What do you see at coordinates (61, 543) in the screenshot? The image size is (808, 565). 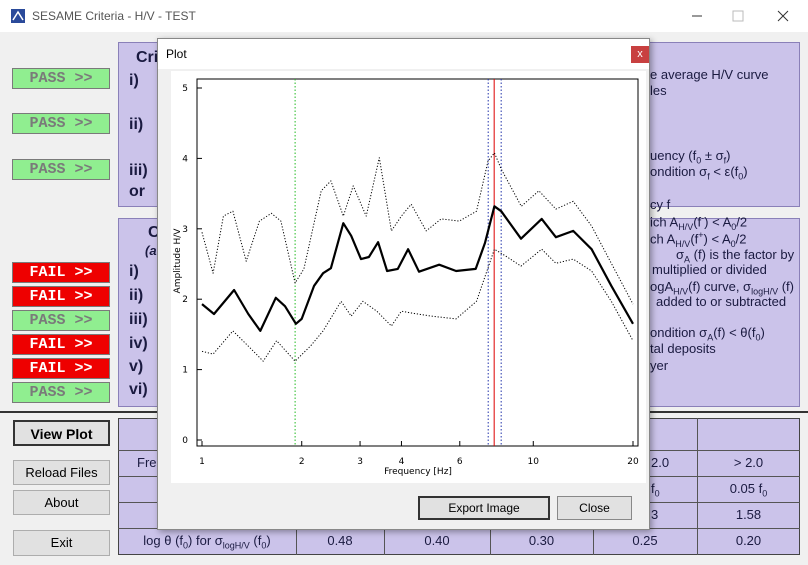 I see `side-button: Exit` at bounding box center [61, 543].